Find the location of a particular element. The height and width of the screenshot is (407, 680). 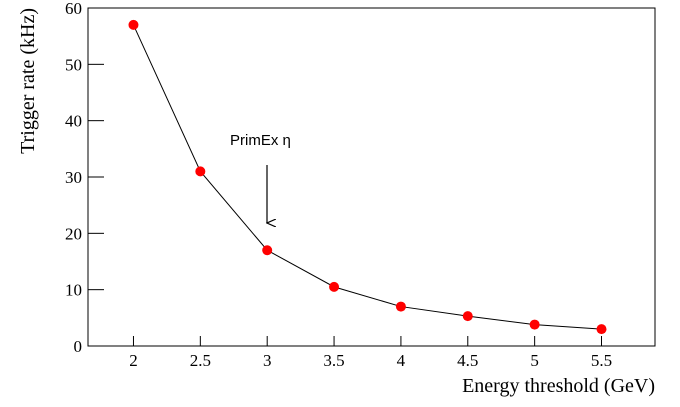

x-tick-label: 2.5 is located at coordinates (200, 360).